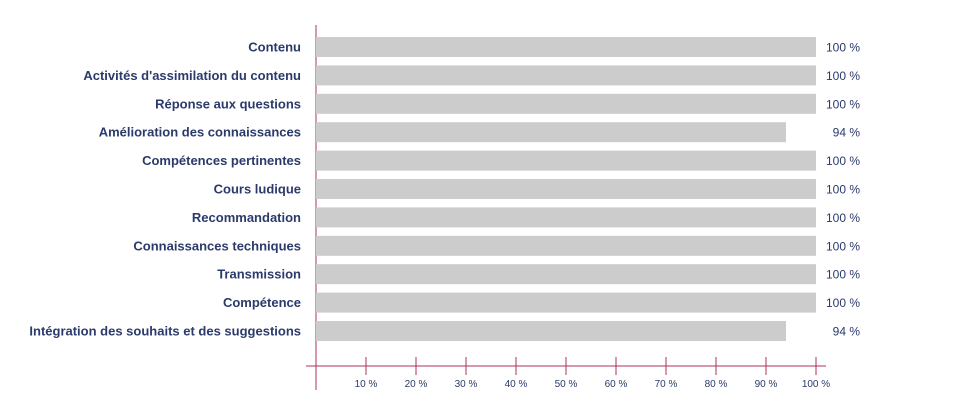 The image size is (960, 420). What do you see at coordinates (716, 384) in the screenshot?
I see `x-tick-label: 80 %` at bounding box center [716, 384].